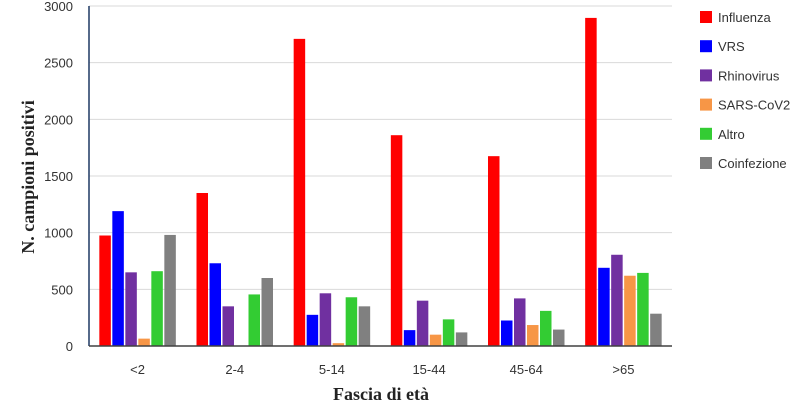 This screenshot has width=805, height=408. What do you see at coordinates (428, 369) in the screenshot?
I see `x-tick-label: 15-44` at bounding box center [428, 369].